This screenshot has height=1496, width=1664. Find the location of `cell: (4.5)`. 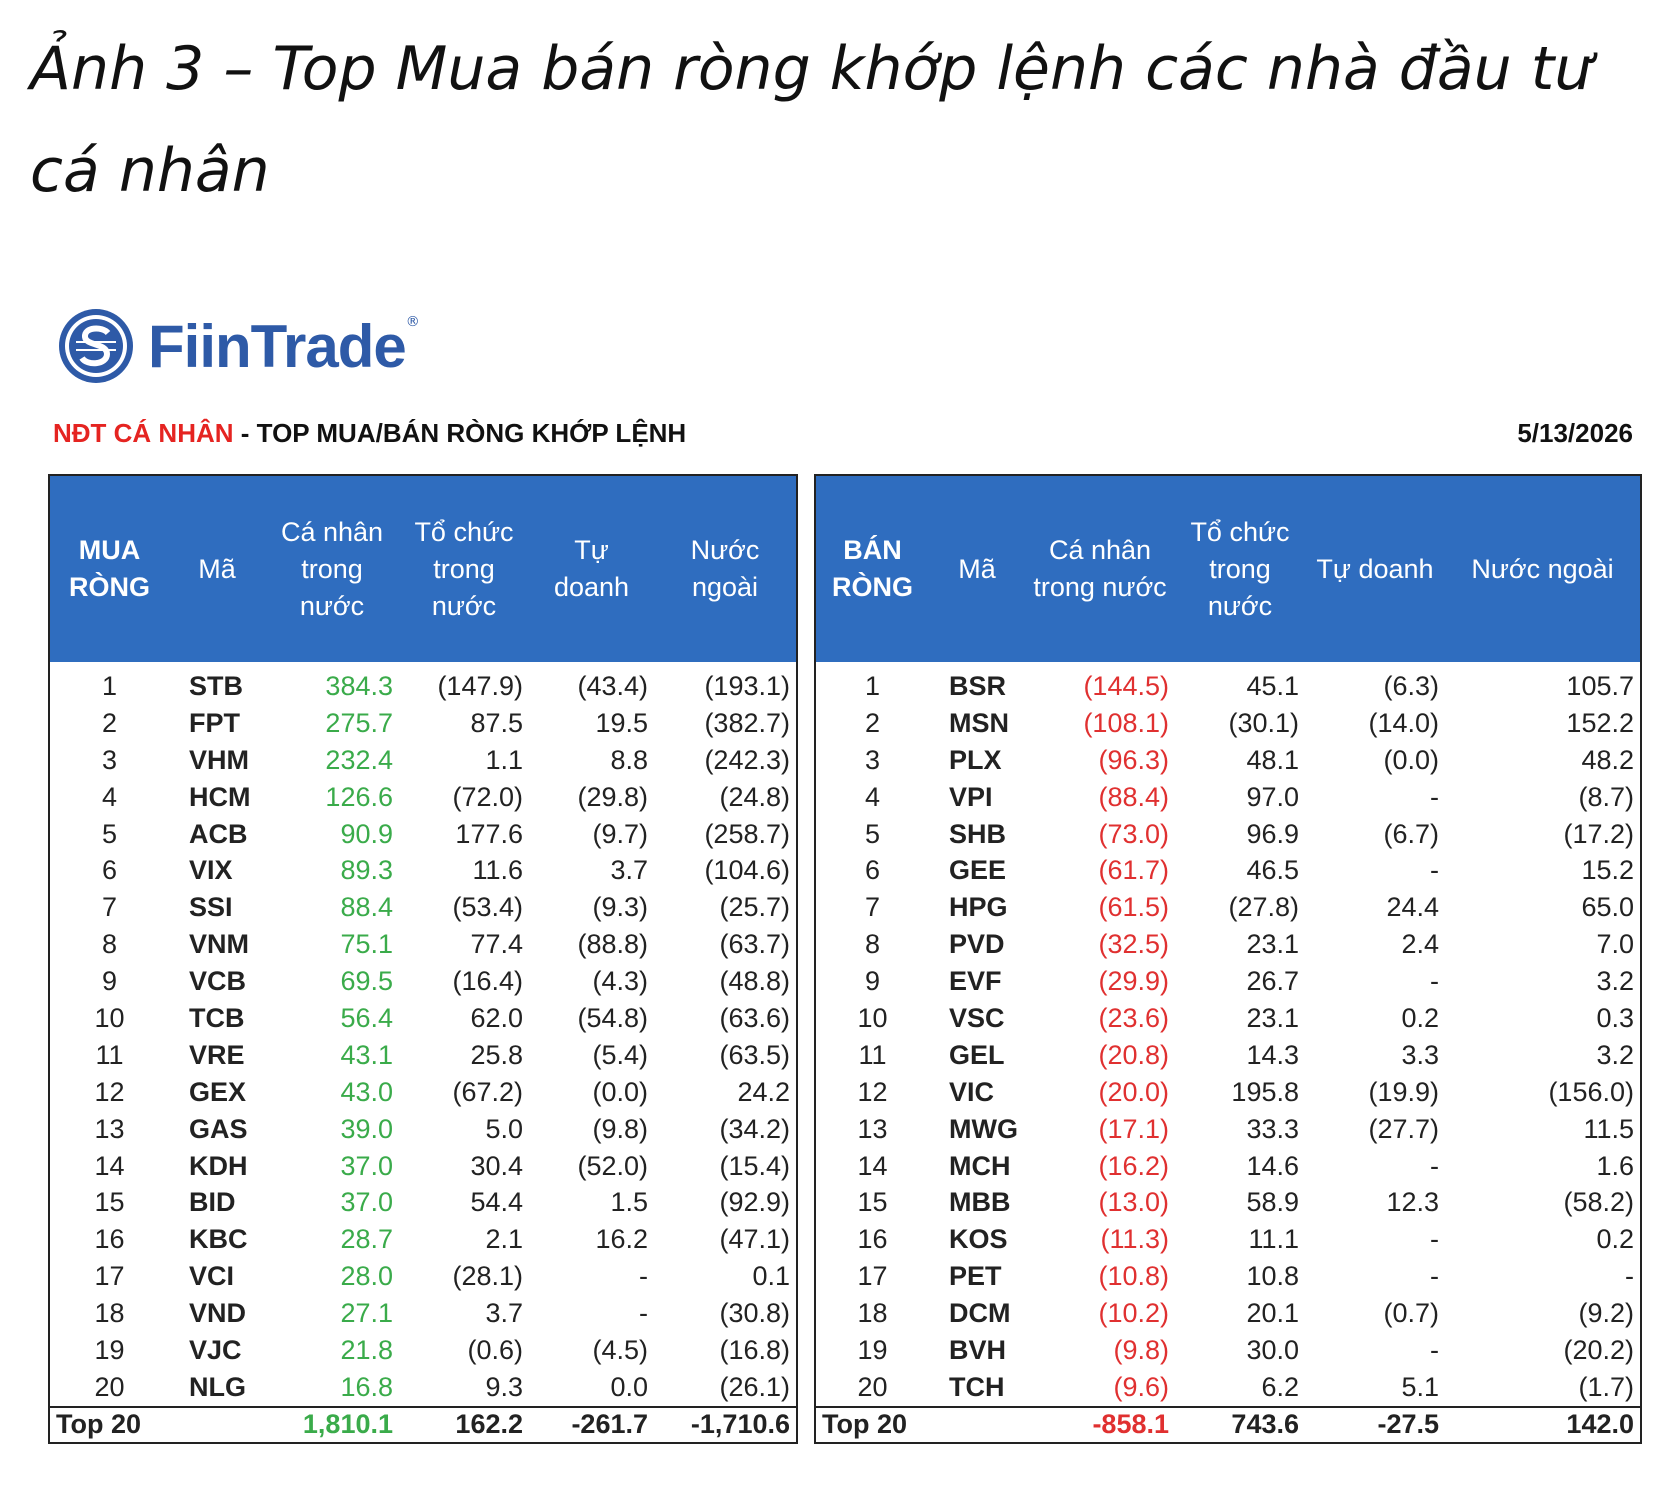

cell: (4.5) is located at coordinates (620, 1349).